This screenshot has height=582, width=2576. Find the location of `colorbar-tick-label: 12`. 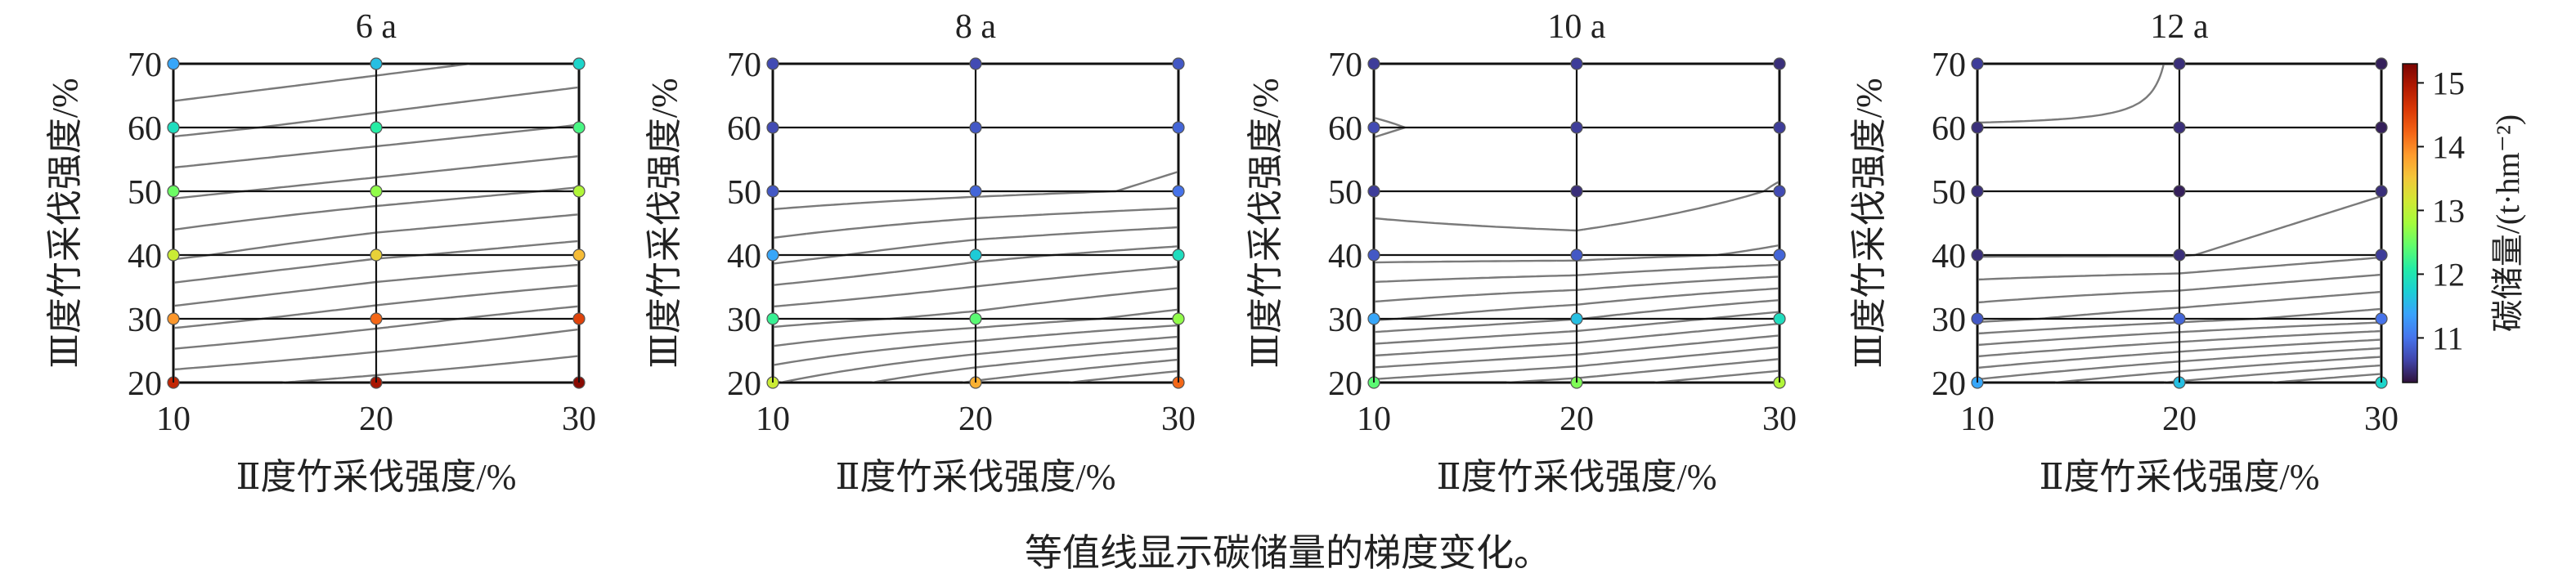

colorbar-tick-label: 12 is located at coordinates (2448, 275).